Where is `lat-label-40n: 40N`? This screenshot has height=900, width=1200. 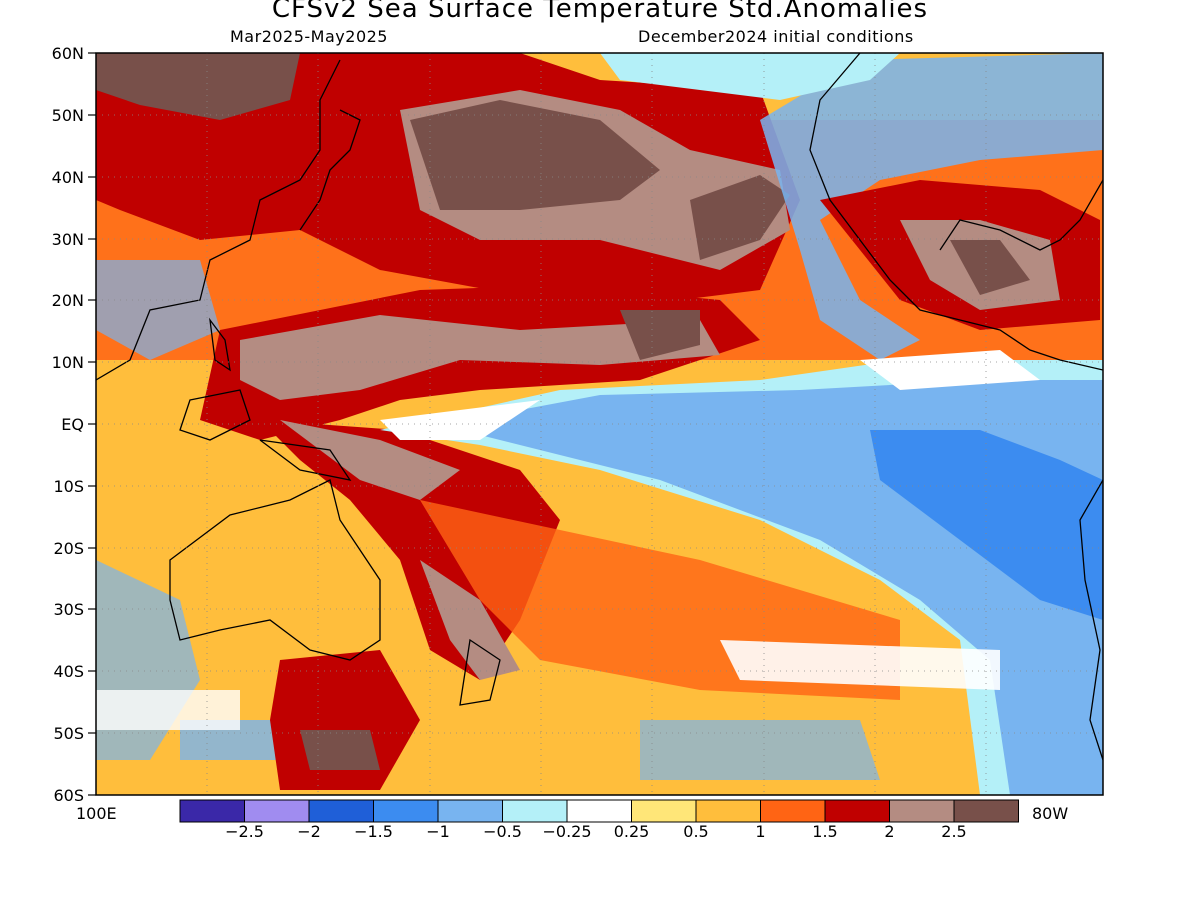
lat-label-40n: 40N is located at coordinates (67, 177).